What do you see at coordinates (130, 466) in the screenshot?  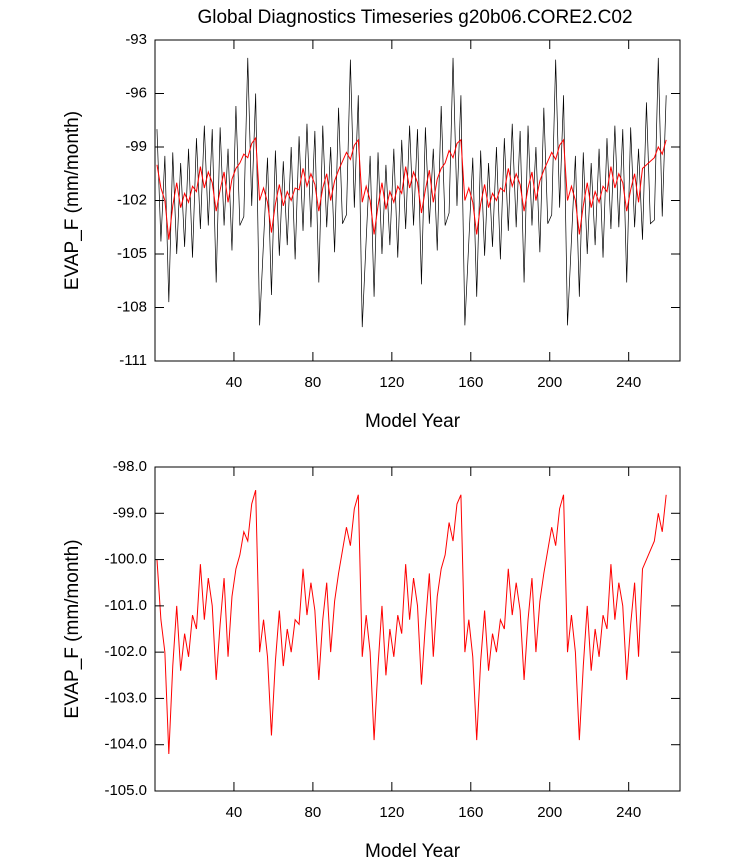 I see `y-tick-label: -98.0` at bounding box center [130, 466].